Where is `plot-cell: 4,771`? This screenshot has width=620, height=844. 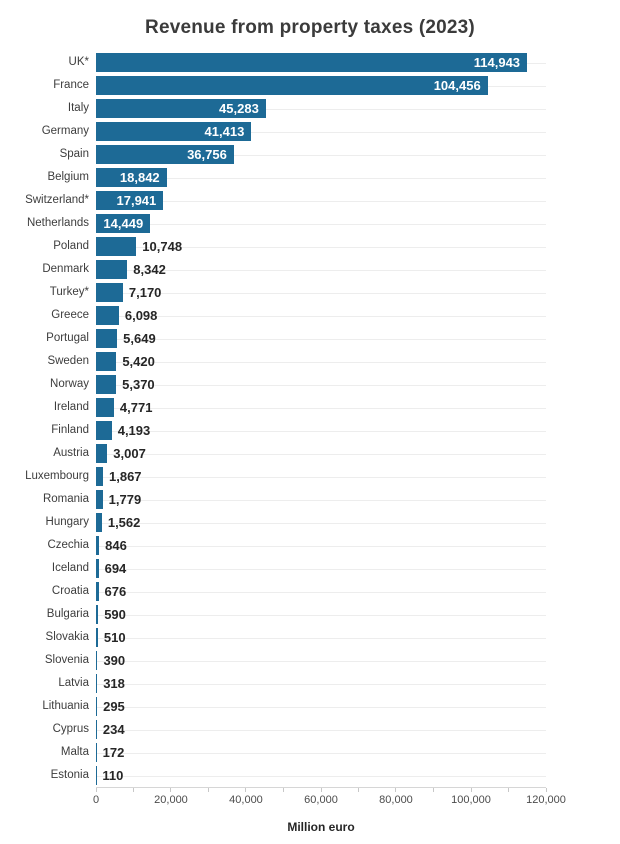
plot-cell: 4,771 is located at coordinates (321, 407).